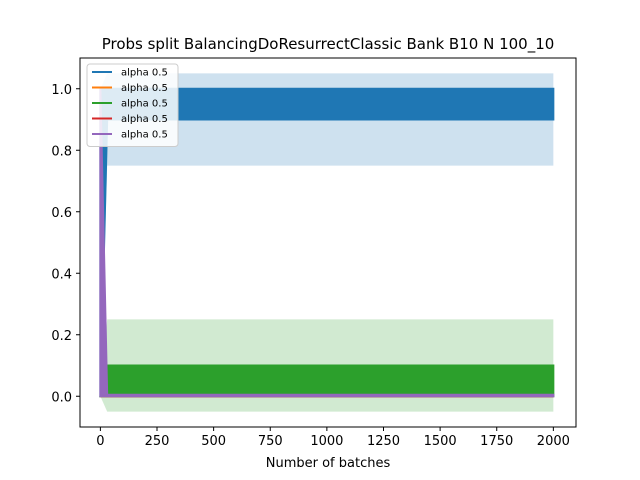 Image resolution: width=640 pixels, height=480 pixels. Describe the element at coordinates (61, 397) in the screenshot. I see `y-tick-label: 0.0` at that location.